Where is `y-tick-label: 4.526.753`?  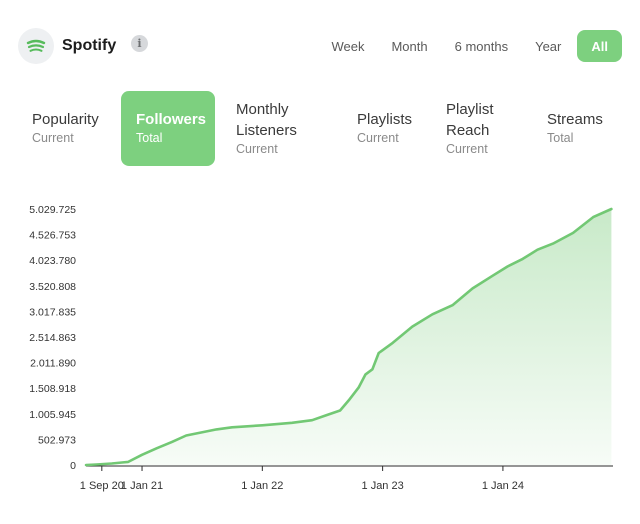 y-tick-label: 4.526.753 is located at coordinates (52, 236).